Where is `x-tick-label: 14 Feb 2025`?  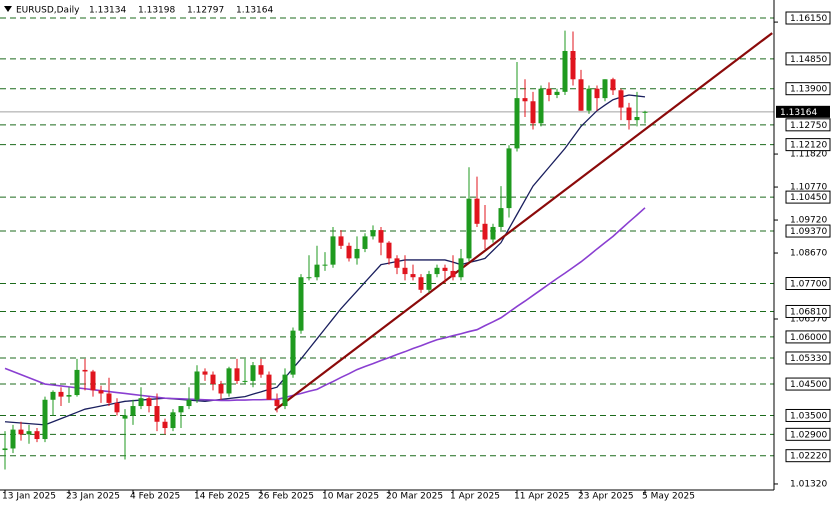
x-tick-label: 14 Feb 2025 is located at coordinates (222, 497).